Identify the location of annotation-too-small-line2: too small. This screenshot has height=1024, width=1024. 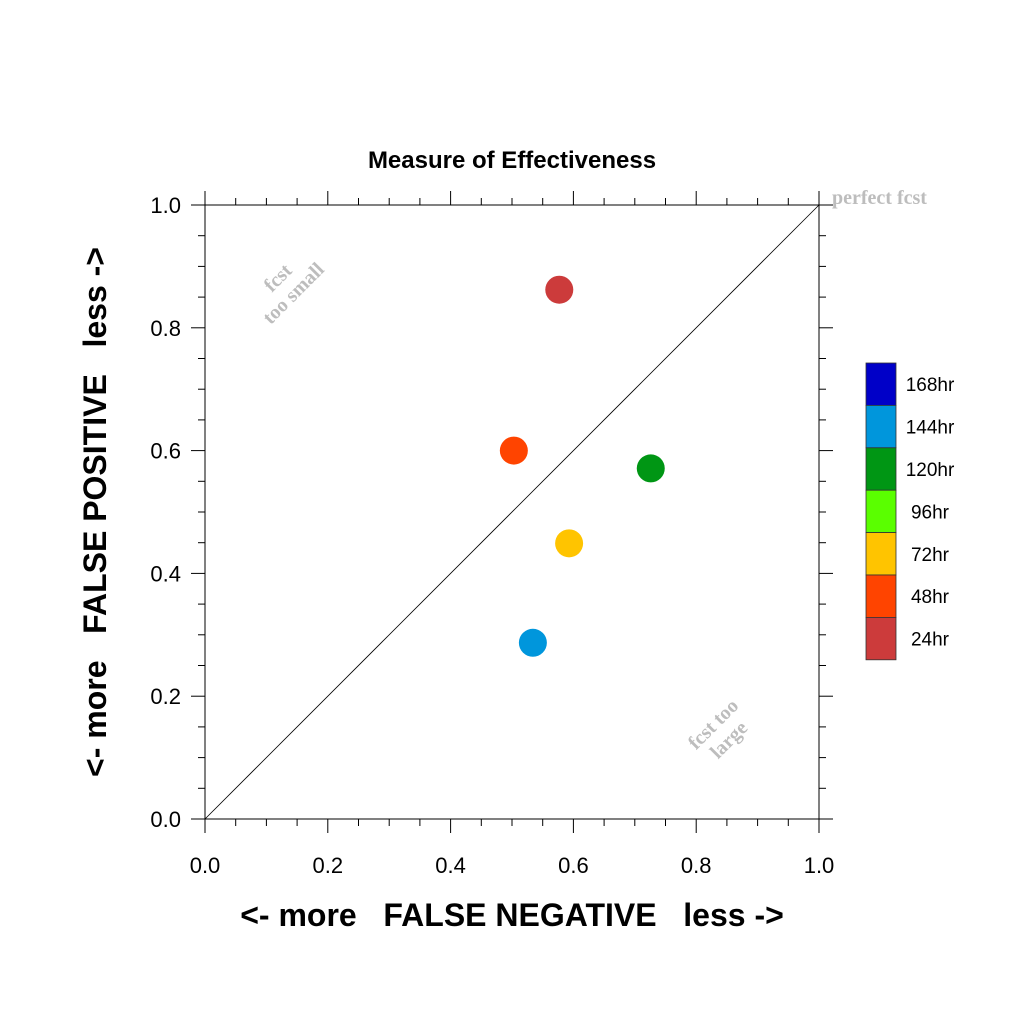
(294, 293).